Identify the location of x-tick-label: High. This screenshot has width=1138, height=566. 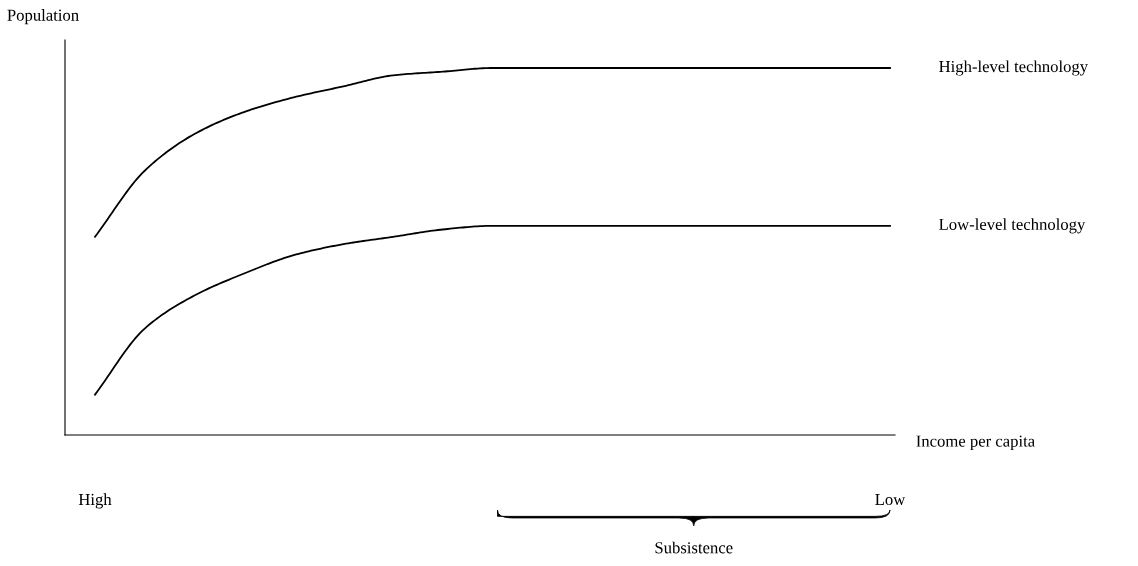
(95, 501).